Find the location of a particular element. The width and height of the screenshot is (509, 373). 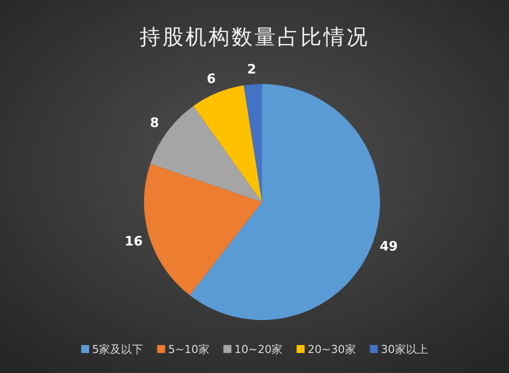

legend-label: 5~10家 is located at coordinates (189, 349).